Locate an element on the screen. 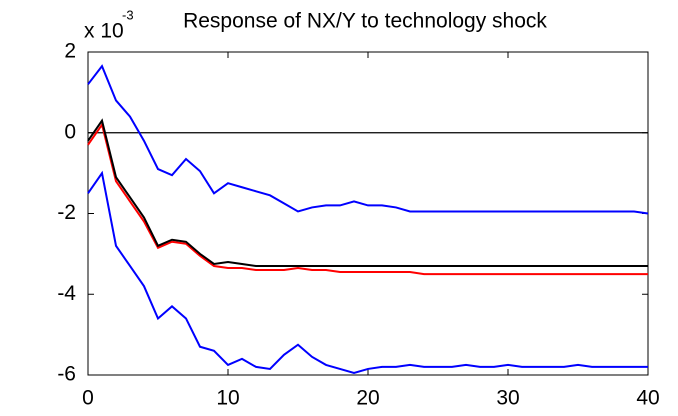  x-tick-label: 20 is located at coordinates (367, 398).